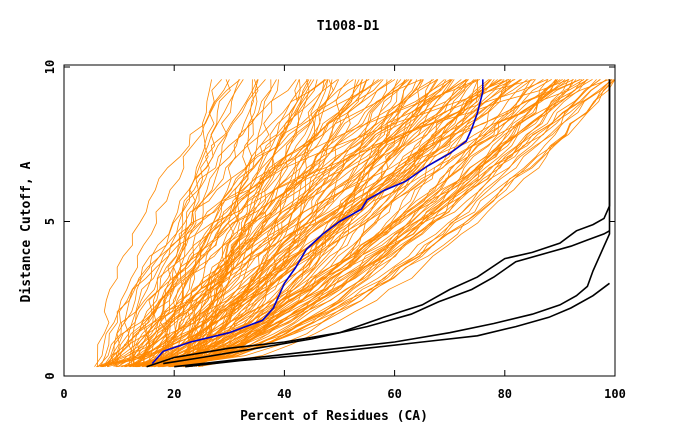  What do you see at coordinates (50, 375) in the screenshot?
I see `y-tick-label: 0` at bounding box center [50, 375].